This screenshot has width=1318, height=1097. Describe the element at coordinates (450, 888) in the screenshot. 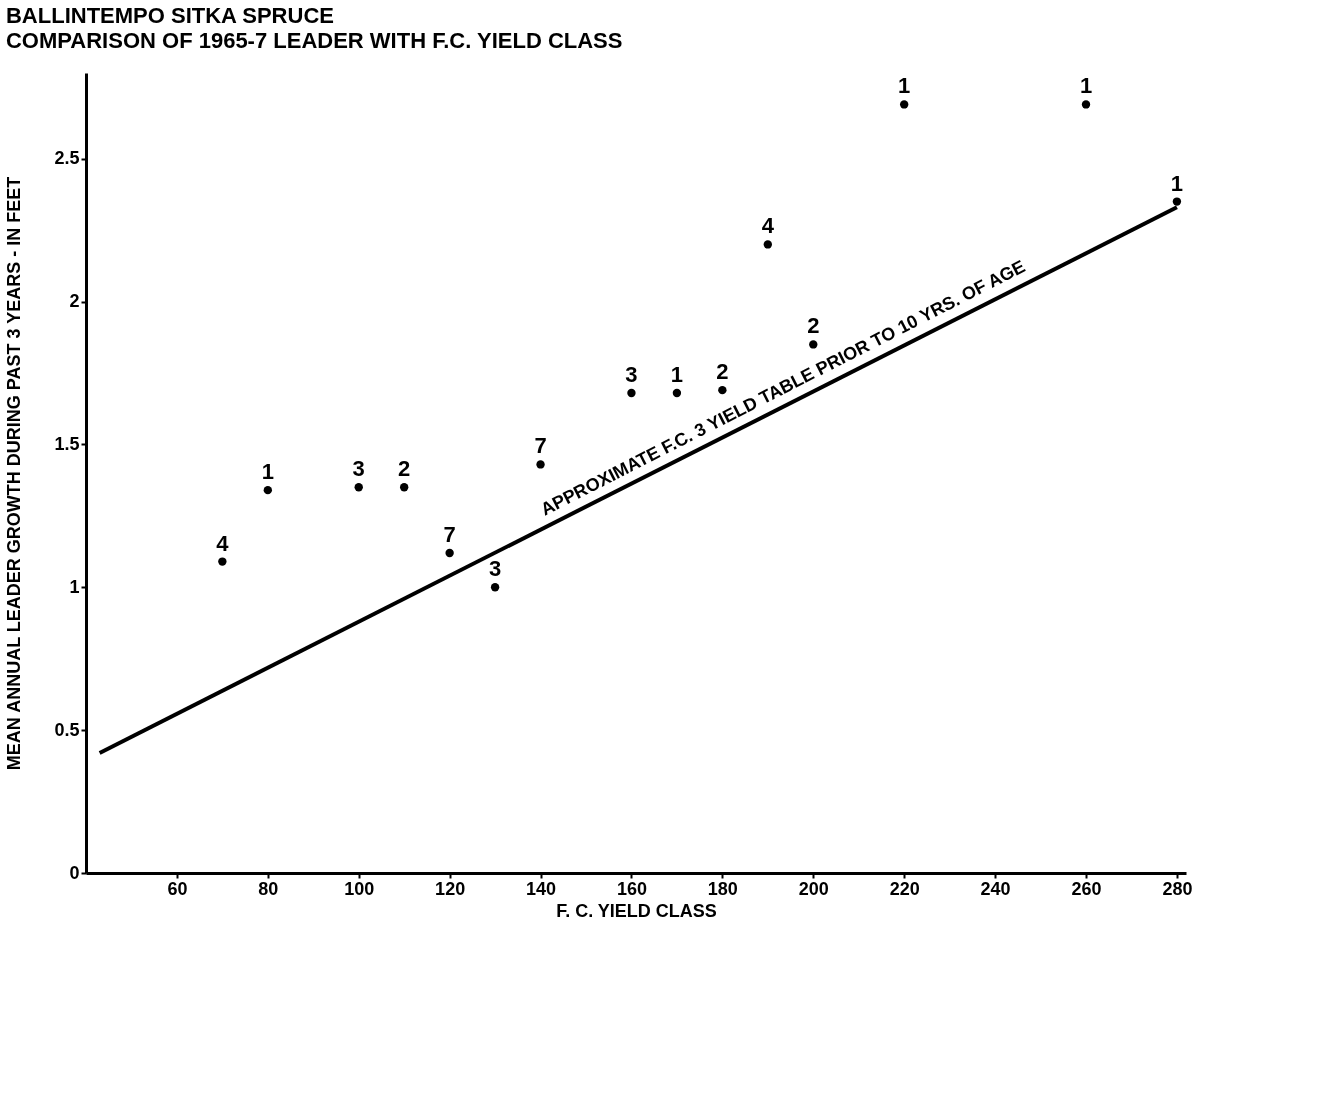

I see `x-tick-label: 120` at that location.